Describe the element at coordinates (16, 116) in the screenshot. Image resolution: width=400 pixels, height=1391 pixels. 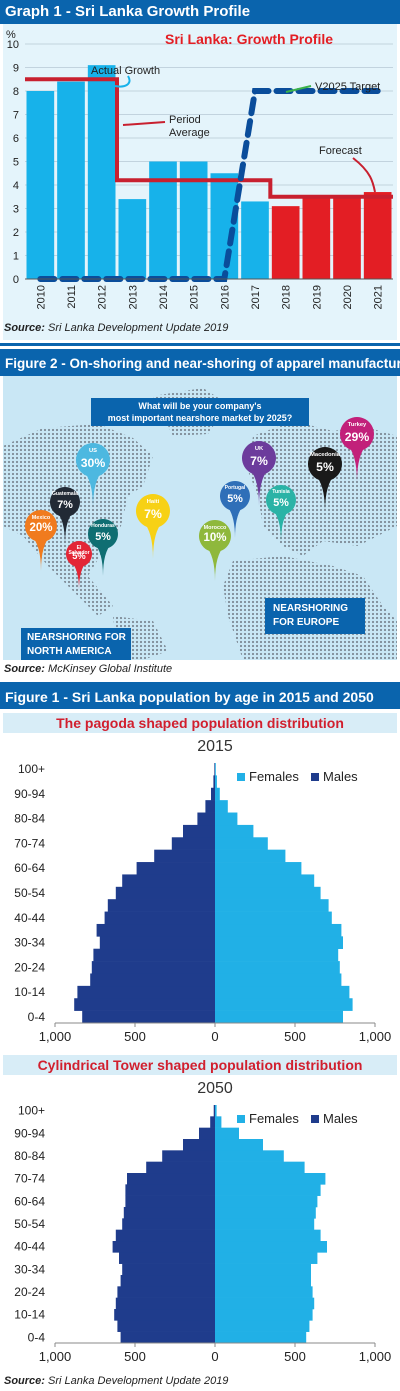
I see `y-tick-label: 7` at that location.